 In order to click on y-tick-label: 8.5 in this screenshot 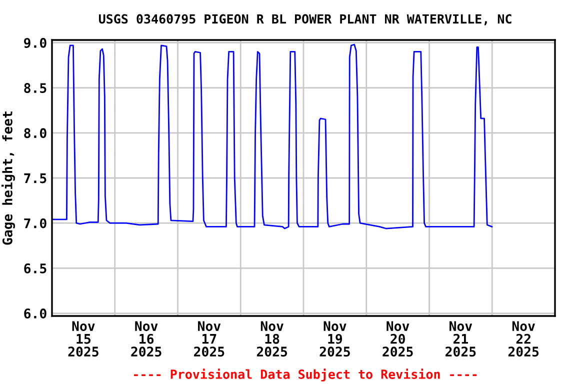, I will do `click(35, 88)`.